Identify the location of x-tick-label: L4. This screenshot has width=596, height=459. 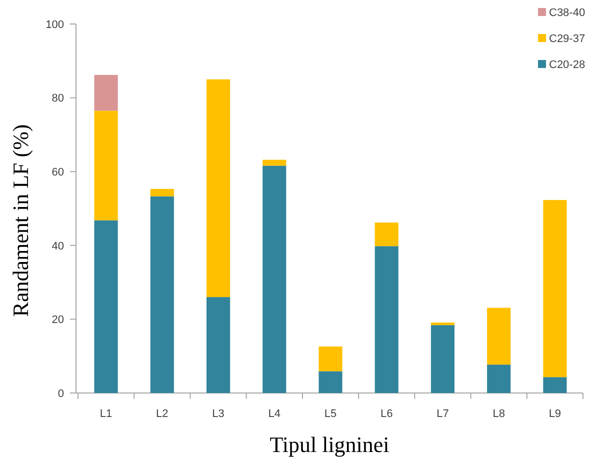
(274, 414).